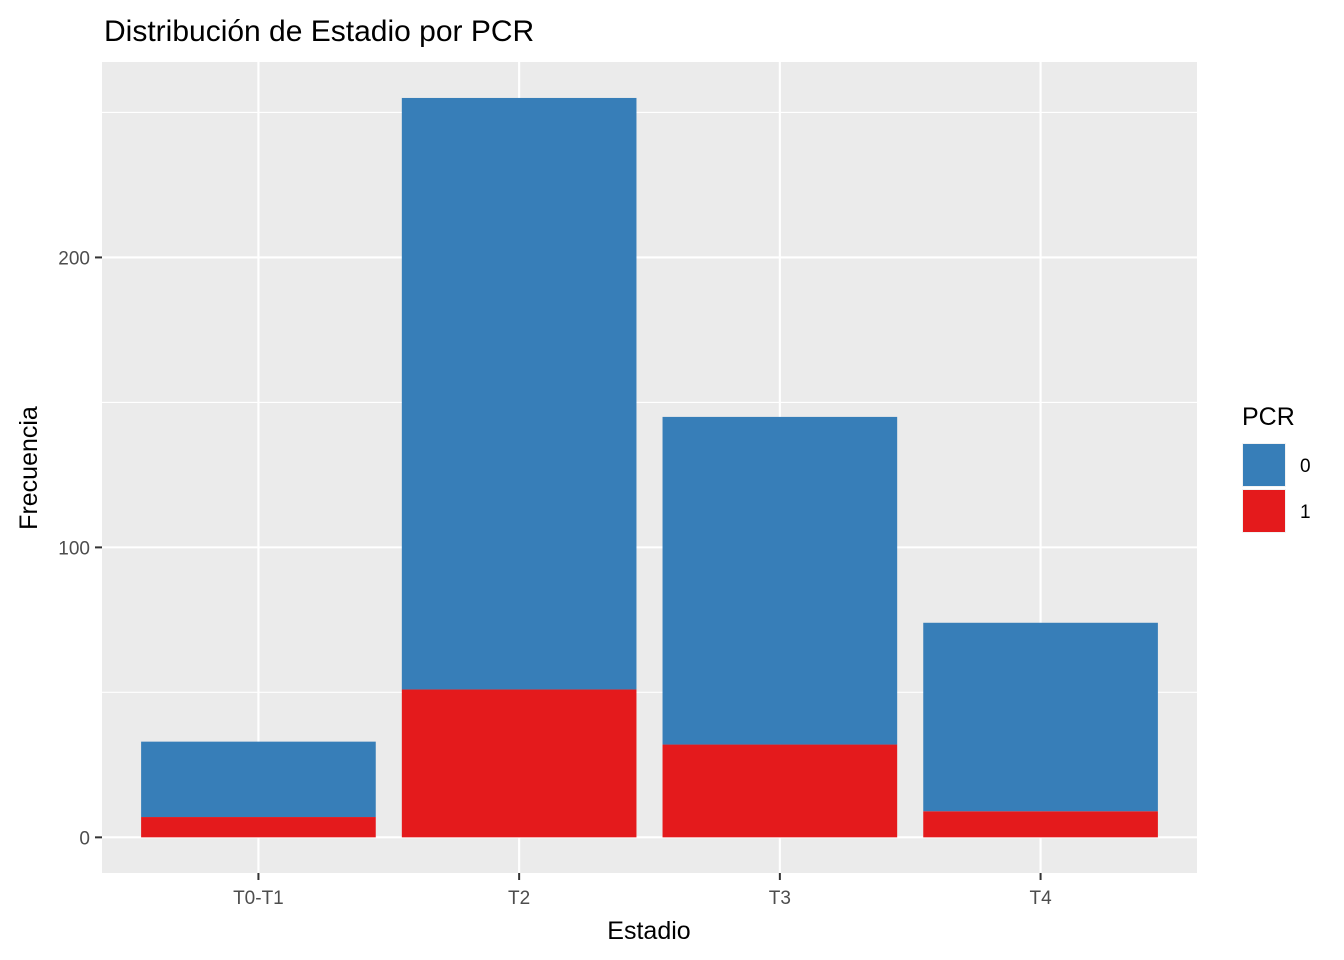 The height and width of the screenshot is (960, 1344). What do you see at coordinates (74, 548) in the screenshot?
I see `y-tick-label: 100` at bounding box center [74, 548].